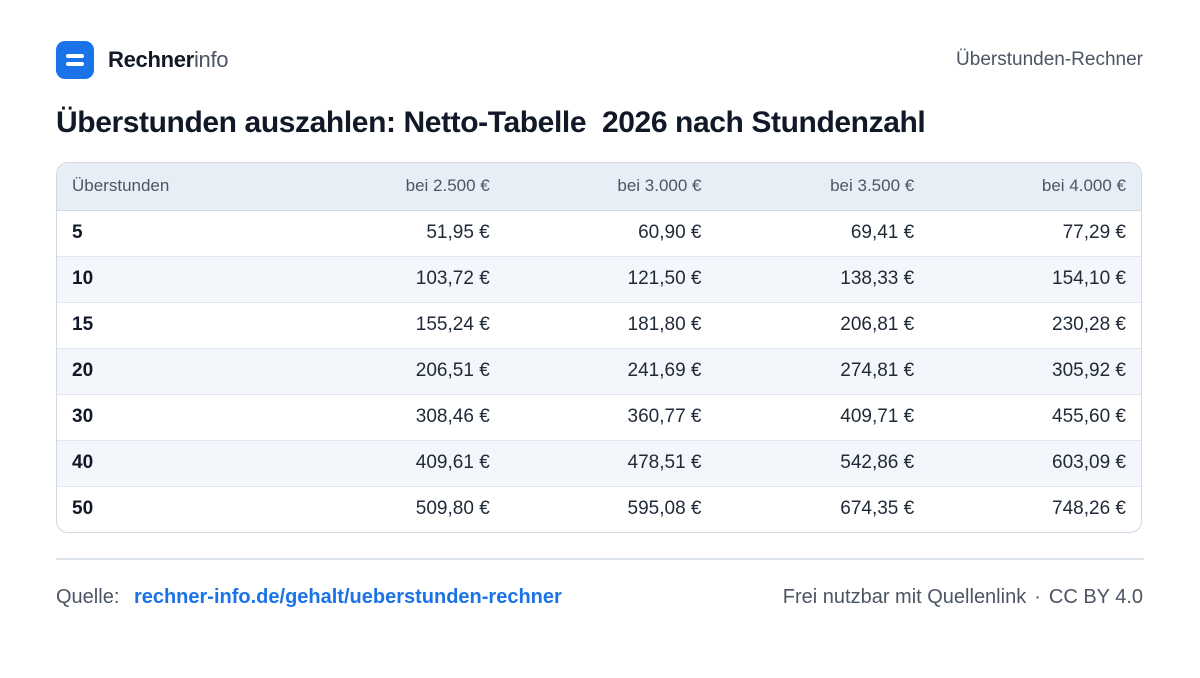  Describe the element at coordinates (610, 462) in the screenshot. I see `netto-value-cell: 478,51 €` at that location.